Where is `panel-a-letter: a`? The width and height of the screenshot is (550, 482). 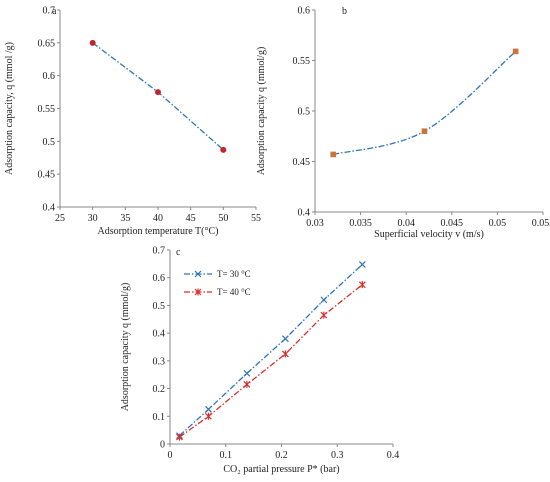
panel-a-letter: a is located at coordinates (54, 11).